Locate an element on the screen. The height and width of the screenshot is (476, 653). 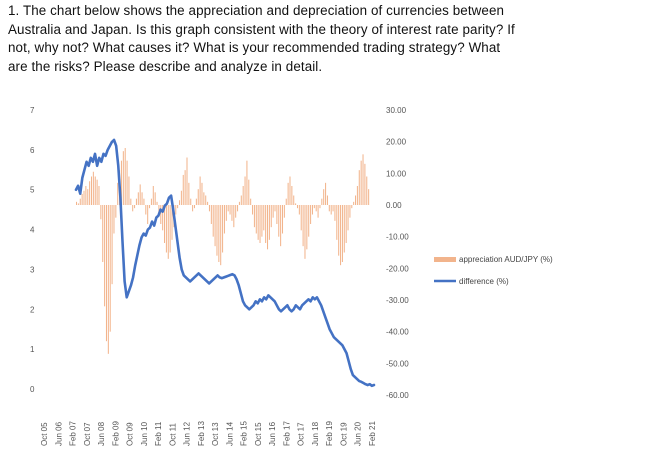
x-tick-label: Oct 09 is located at coordinates (130, 434).